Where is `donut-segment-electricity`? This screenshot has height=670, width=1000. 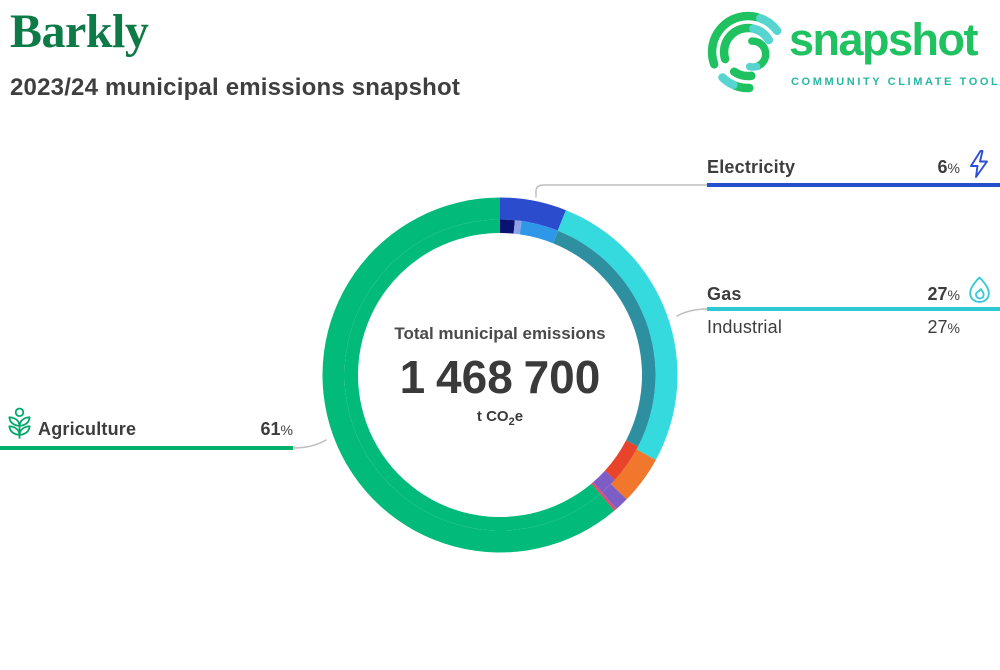
donut-segment-electricity is located at coordinates (533, 214).